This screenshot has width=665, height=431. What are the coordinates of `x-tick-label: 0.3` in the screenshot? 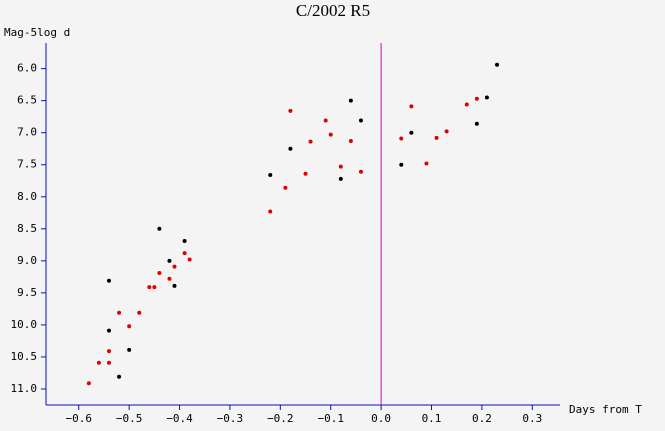 It's located at (532, 418).